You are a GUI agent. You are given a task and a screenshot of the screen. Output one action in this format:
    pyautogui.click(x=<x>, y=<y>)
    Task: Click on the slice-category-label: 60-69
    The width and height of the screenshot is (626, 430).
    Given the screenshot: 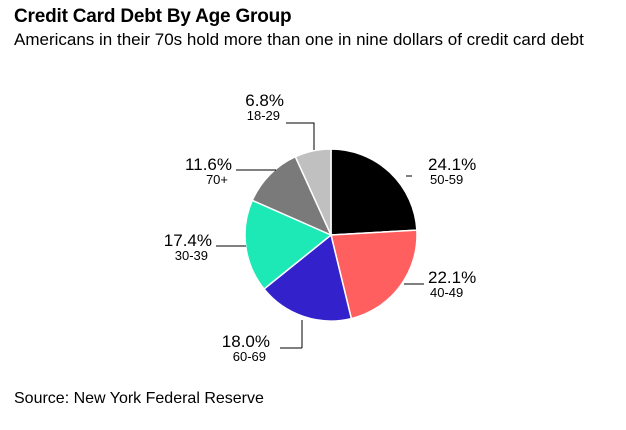 What is the action you would take?
    pyautogui.click(x=249, y=356)
    